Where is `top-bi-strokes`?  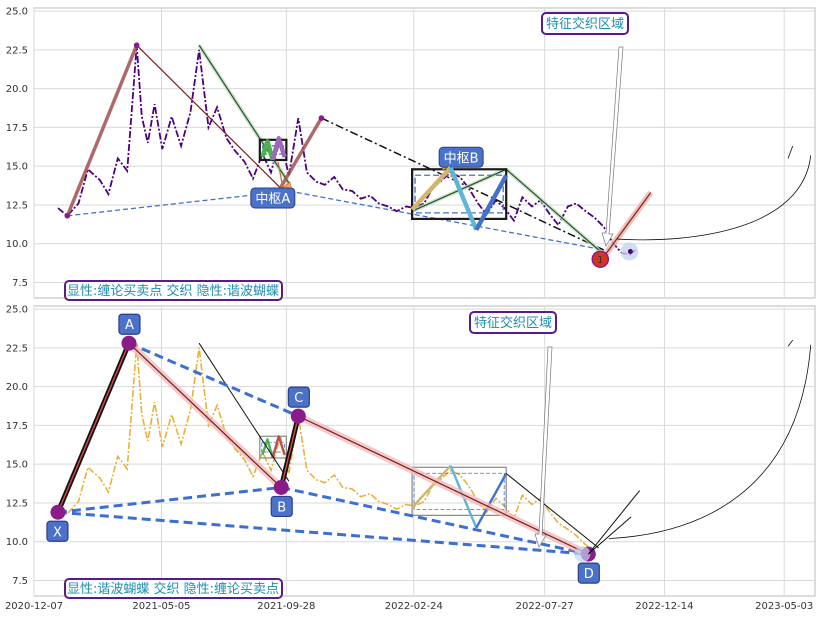
top-bi-strokes is located at coordinates (194, 130).